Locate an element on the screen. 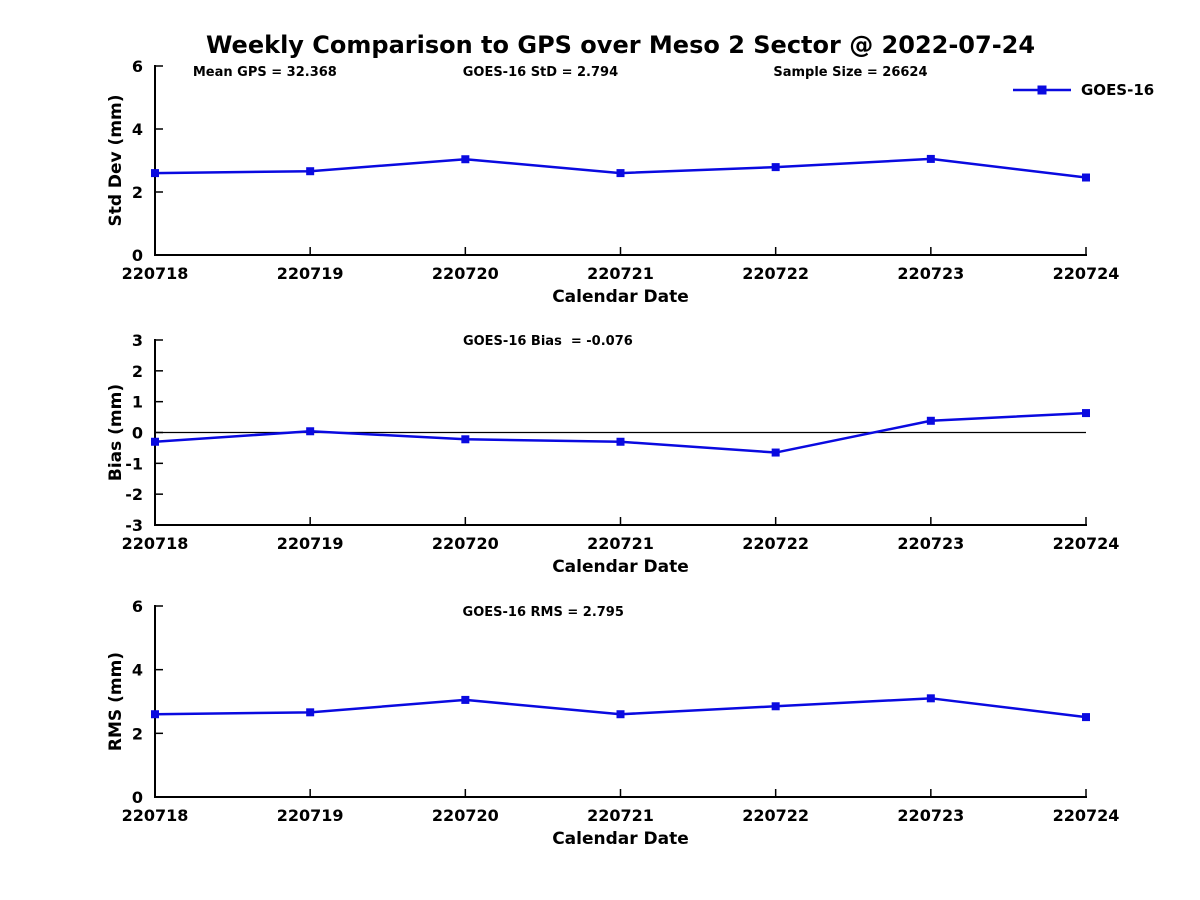 The image size is (1200, 900). legend: GOES-16 is located at coordinates (1083, 90).